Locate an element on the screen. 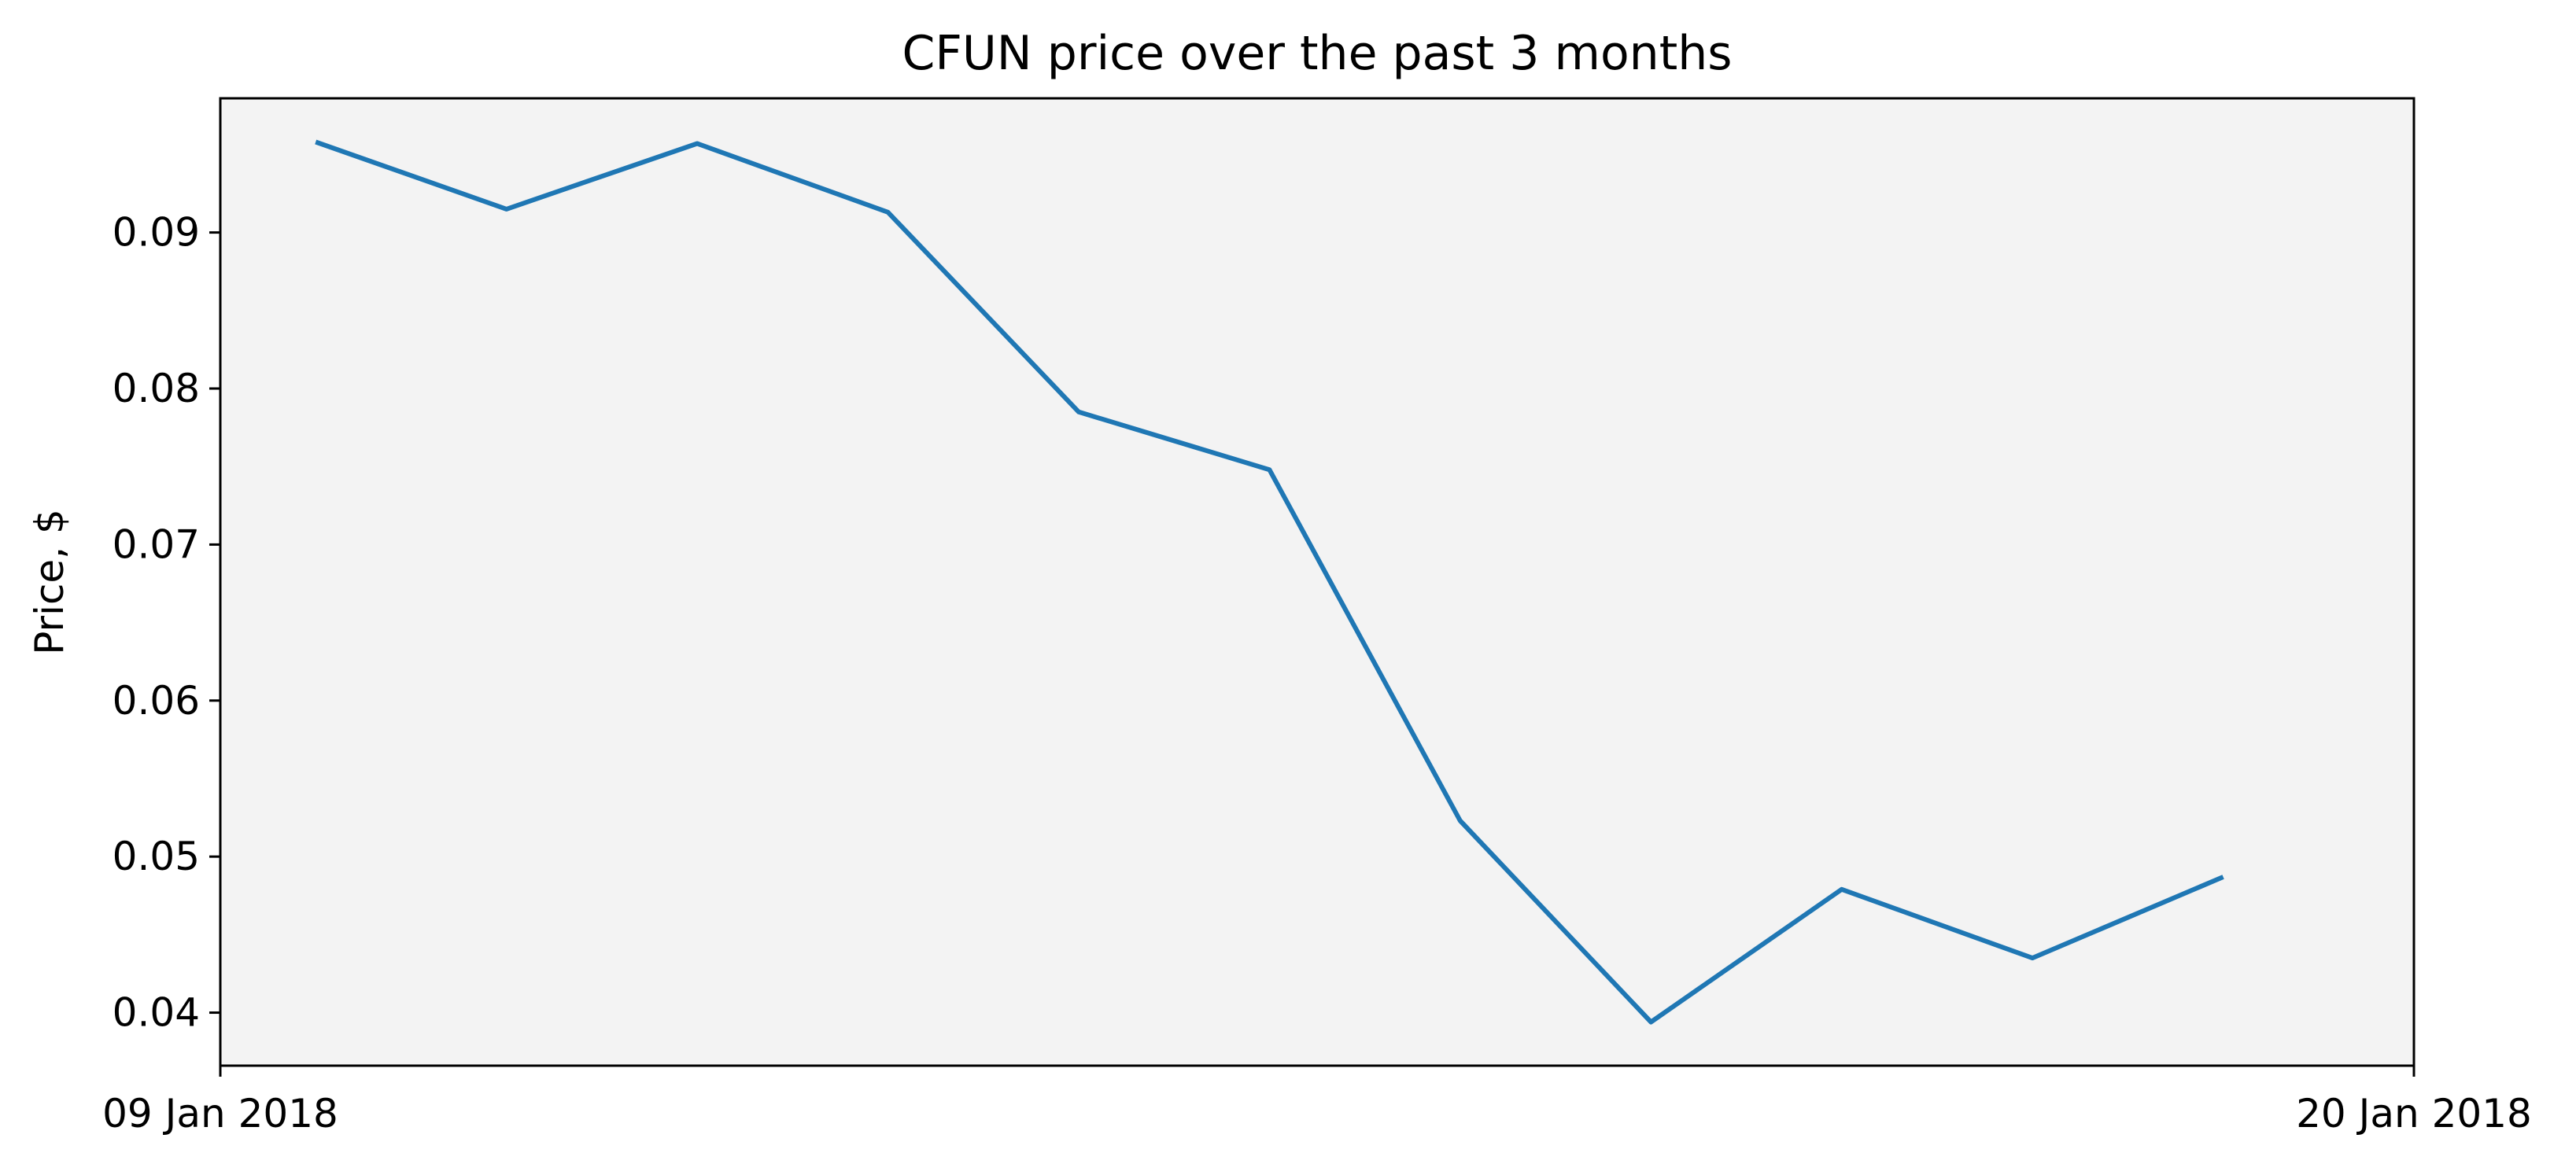  y-axis-label: Price, $ is located at coordinates (50, 582).